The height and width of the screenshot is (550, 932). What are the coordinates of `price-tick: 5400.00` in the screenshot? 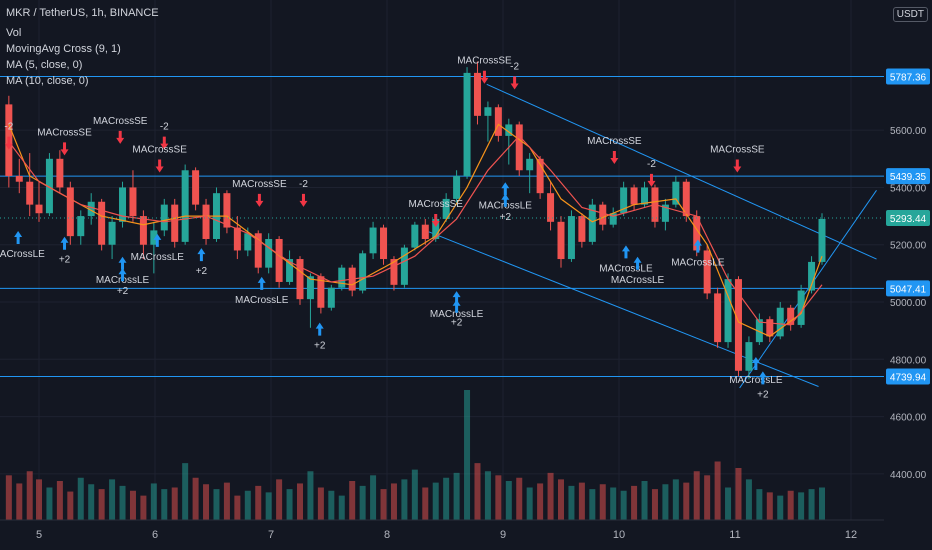 It's located at (908, 188).